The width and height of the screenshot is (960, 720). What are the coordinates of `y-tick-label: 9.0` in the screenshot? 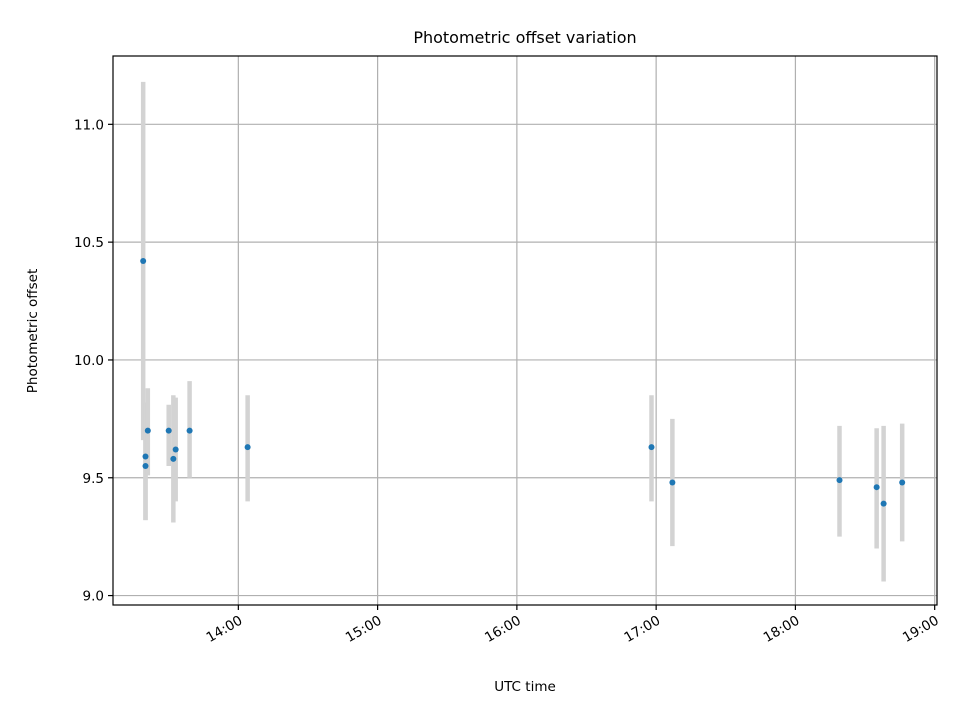 It's located at (93, 597).